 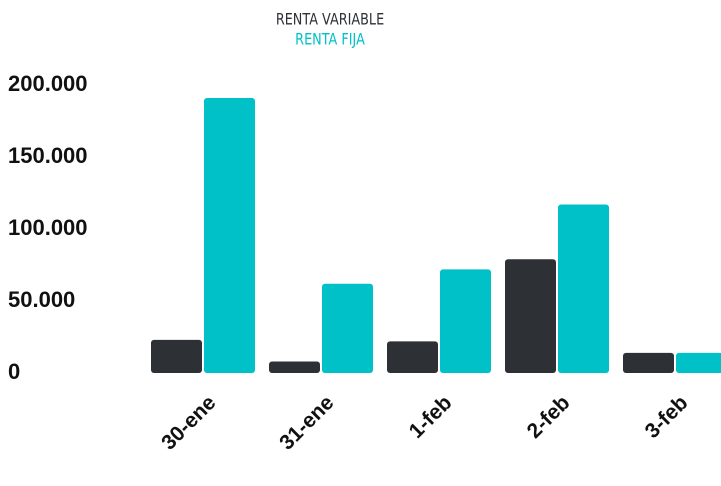 I want to click on x-tick-label: 30-ene, so click(x=188, y=422).